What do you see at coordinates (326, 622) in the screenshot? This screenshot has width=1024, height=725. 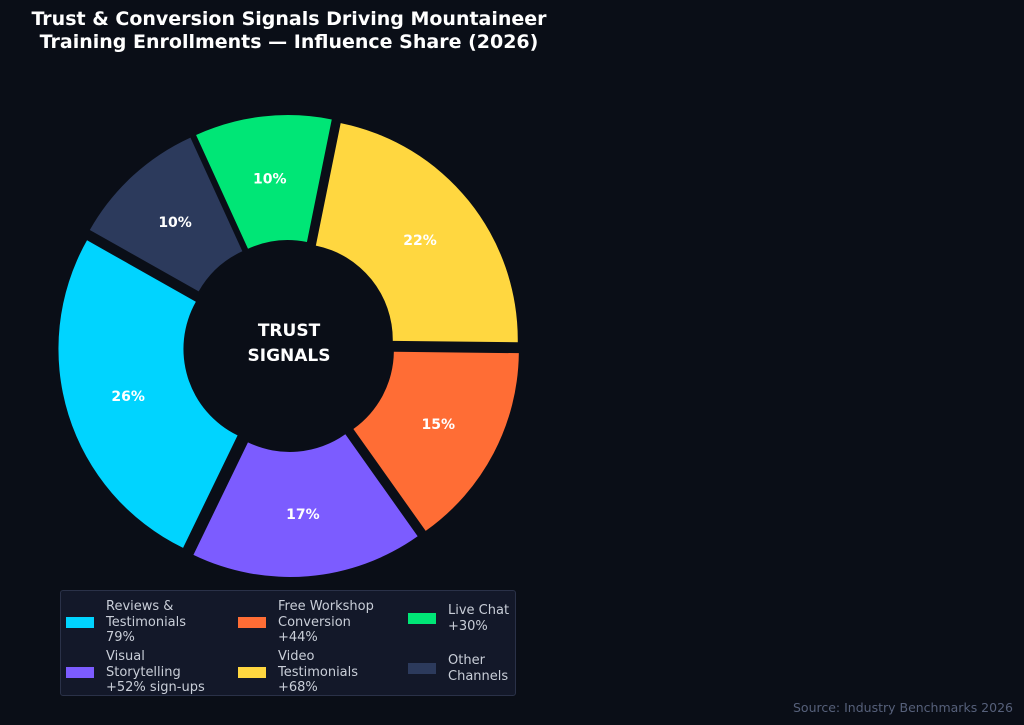 I see `legend-label: Free Workshop Conversion +44%` at bounding box center [326, 622].